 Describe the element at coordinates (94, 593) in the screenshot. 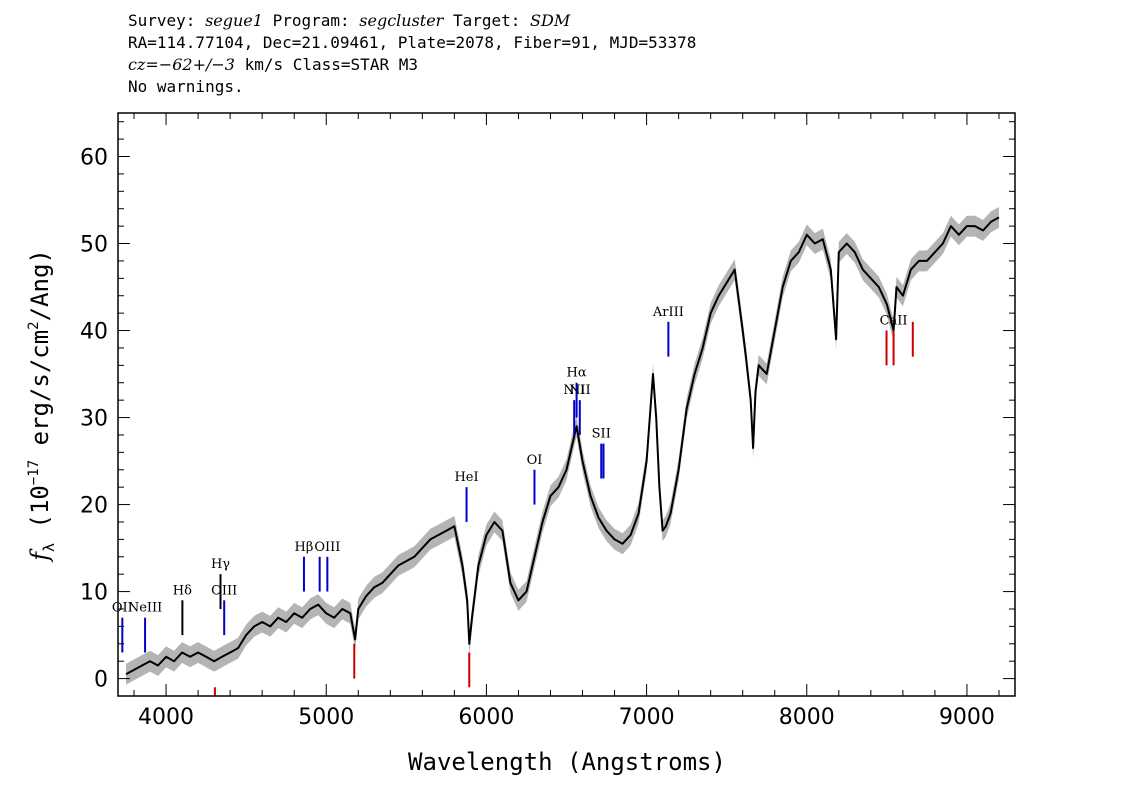

I see `y-tick-label: 10` at that location.